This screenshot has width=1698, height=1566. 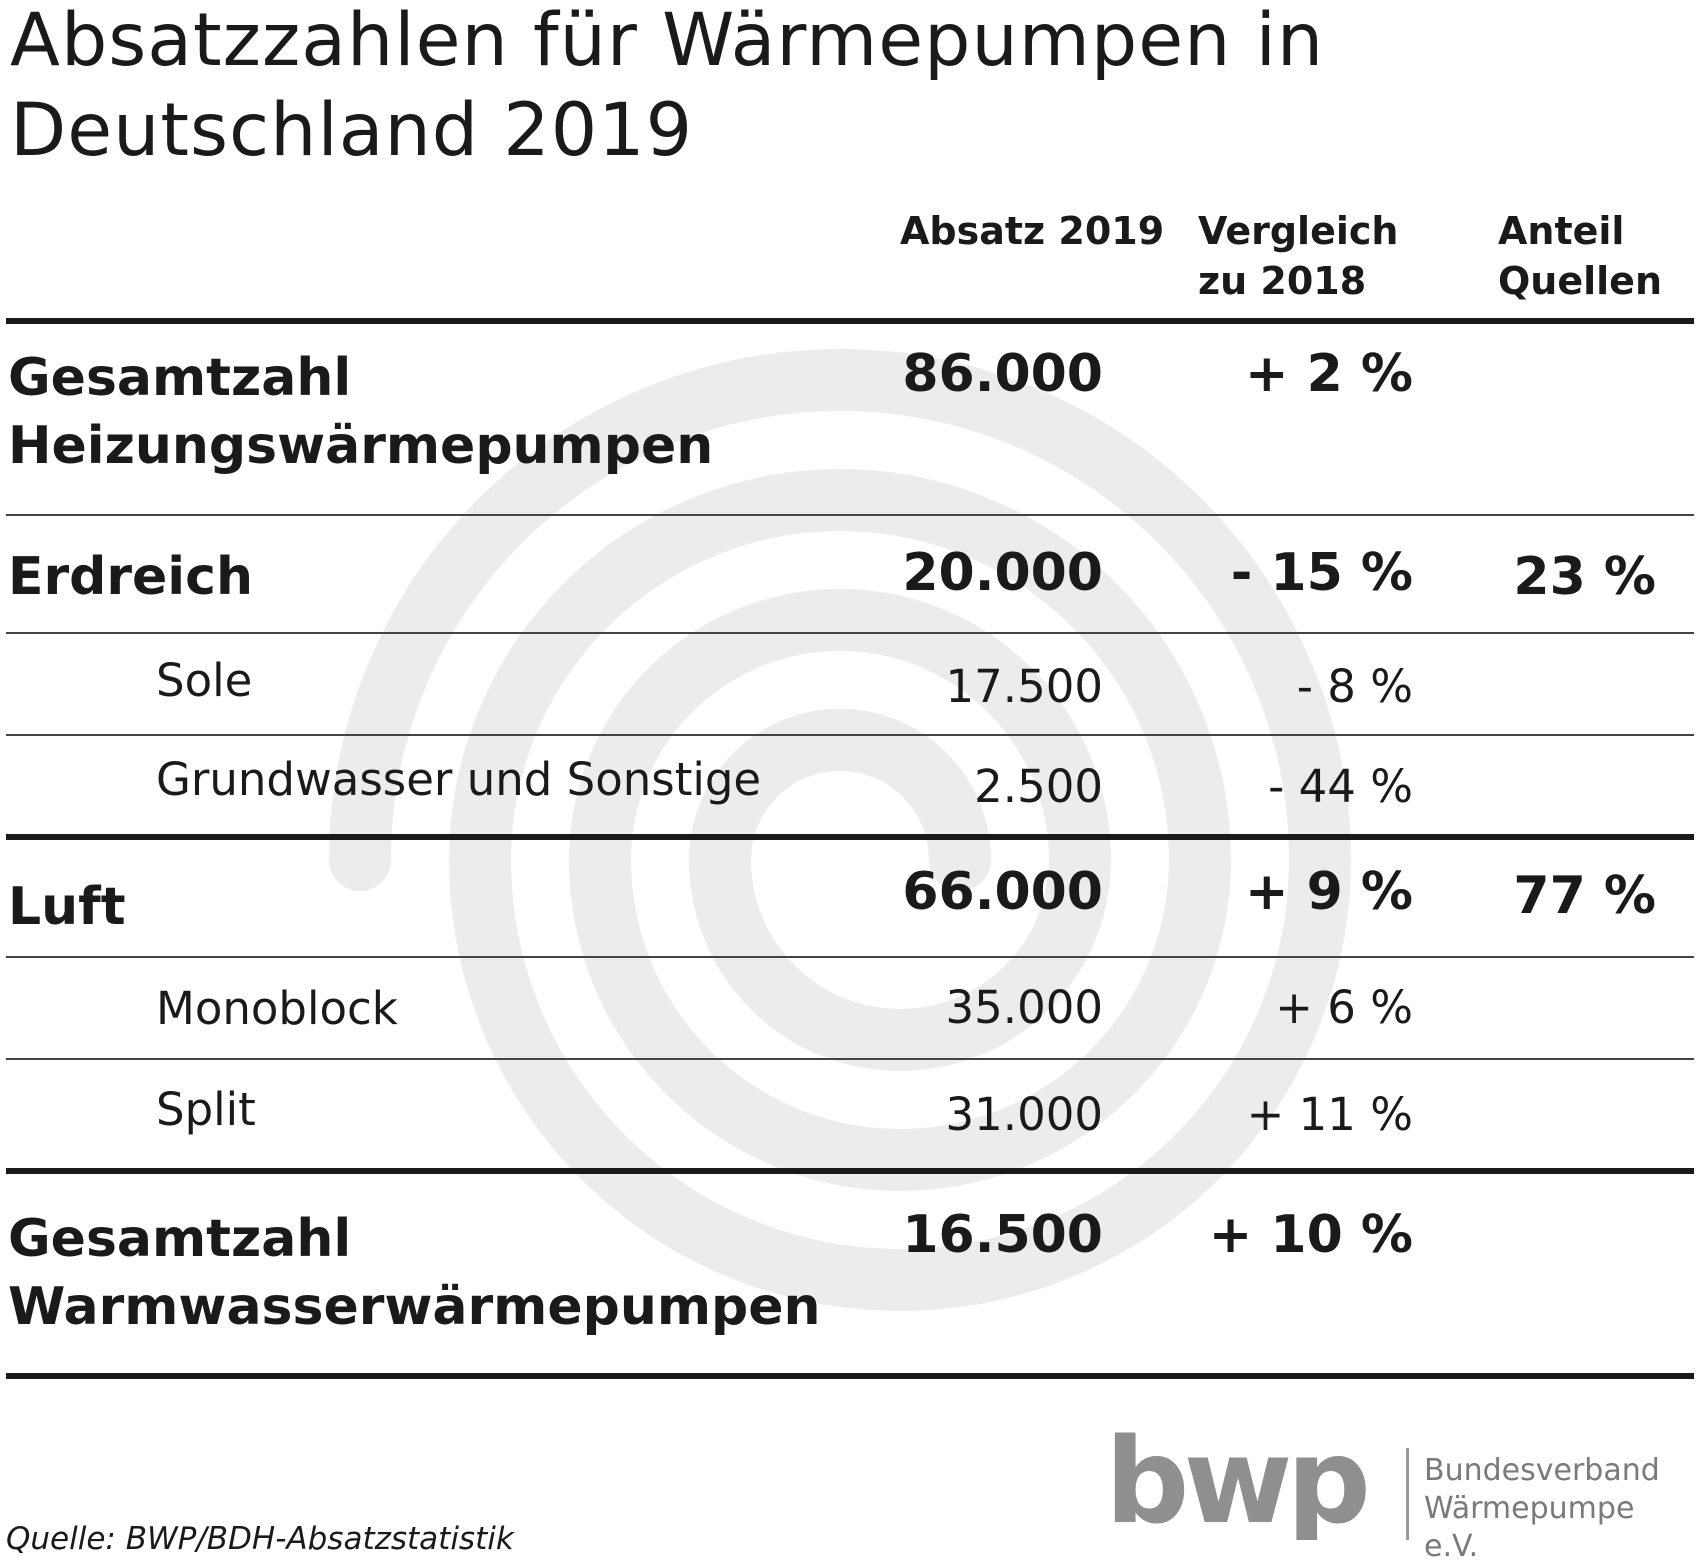 What do you see at coordinates (1407, 1494) in the screenshot?
I see `logo-divider` at bounding box center [1407, 1494].